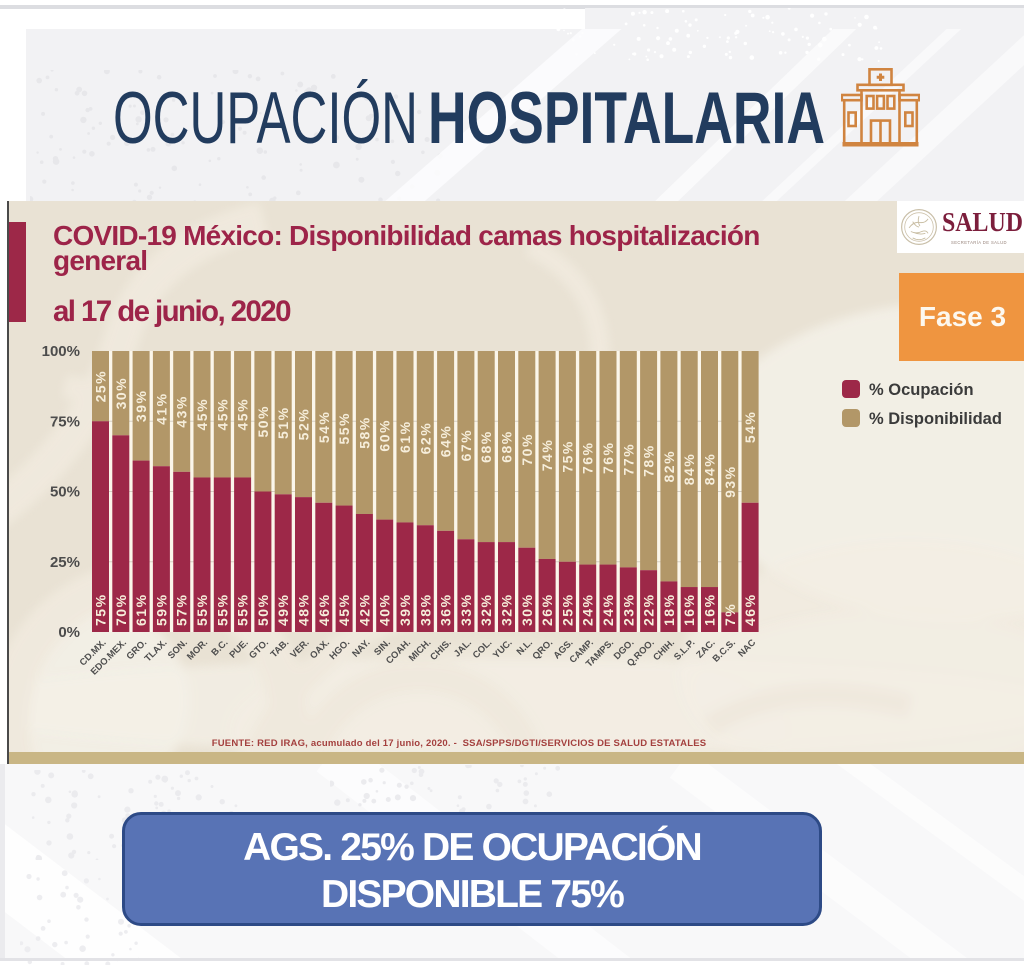 This screenshot has width=1024, height=965. What do you see at coordinates (425, 609) in the screenshot?
I see `svg-text: 38%` at bounding box center [425, 609].